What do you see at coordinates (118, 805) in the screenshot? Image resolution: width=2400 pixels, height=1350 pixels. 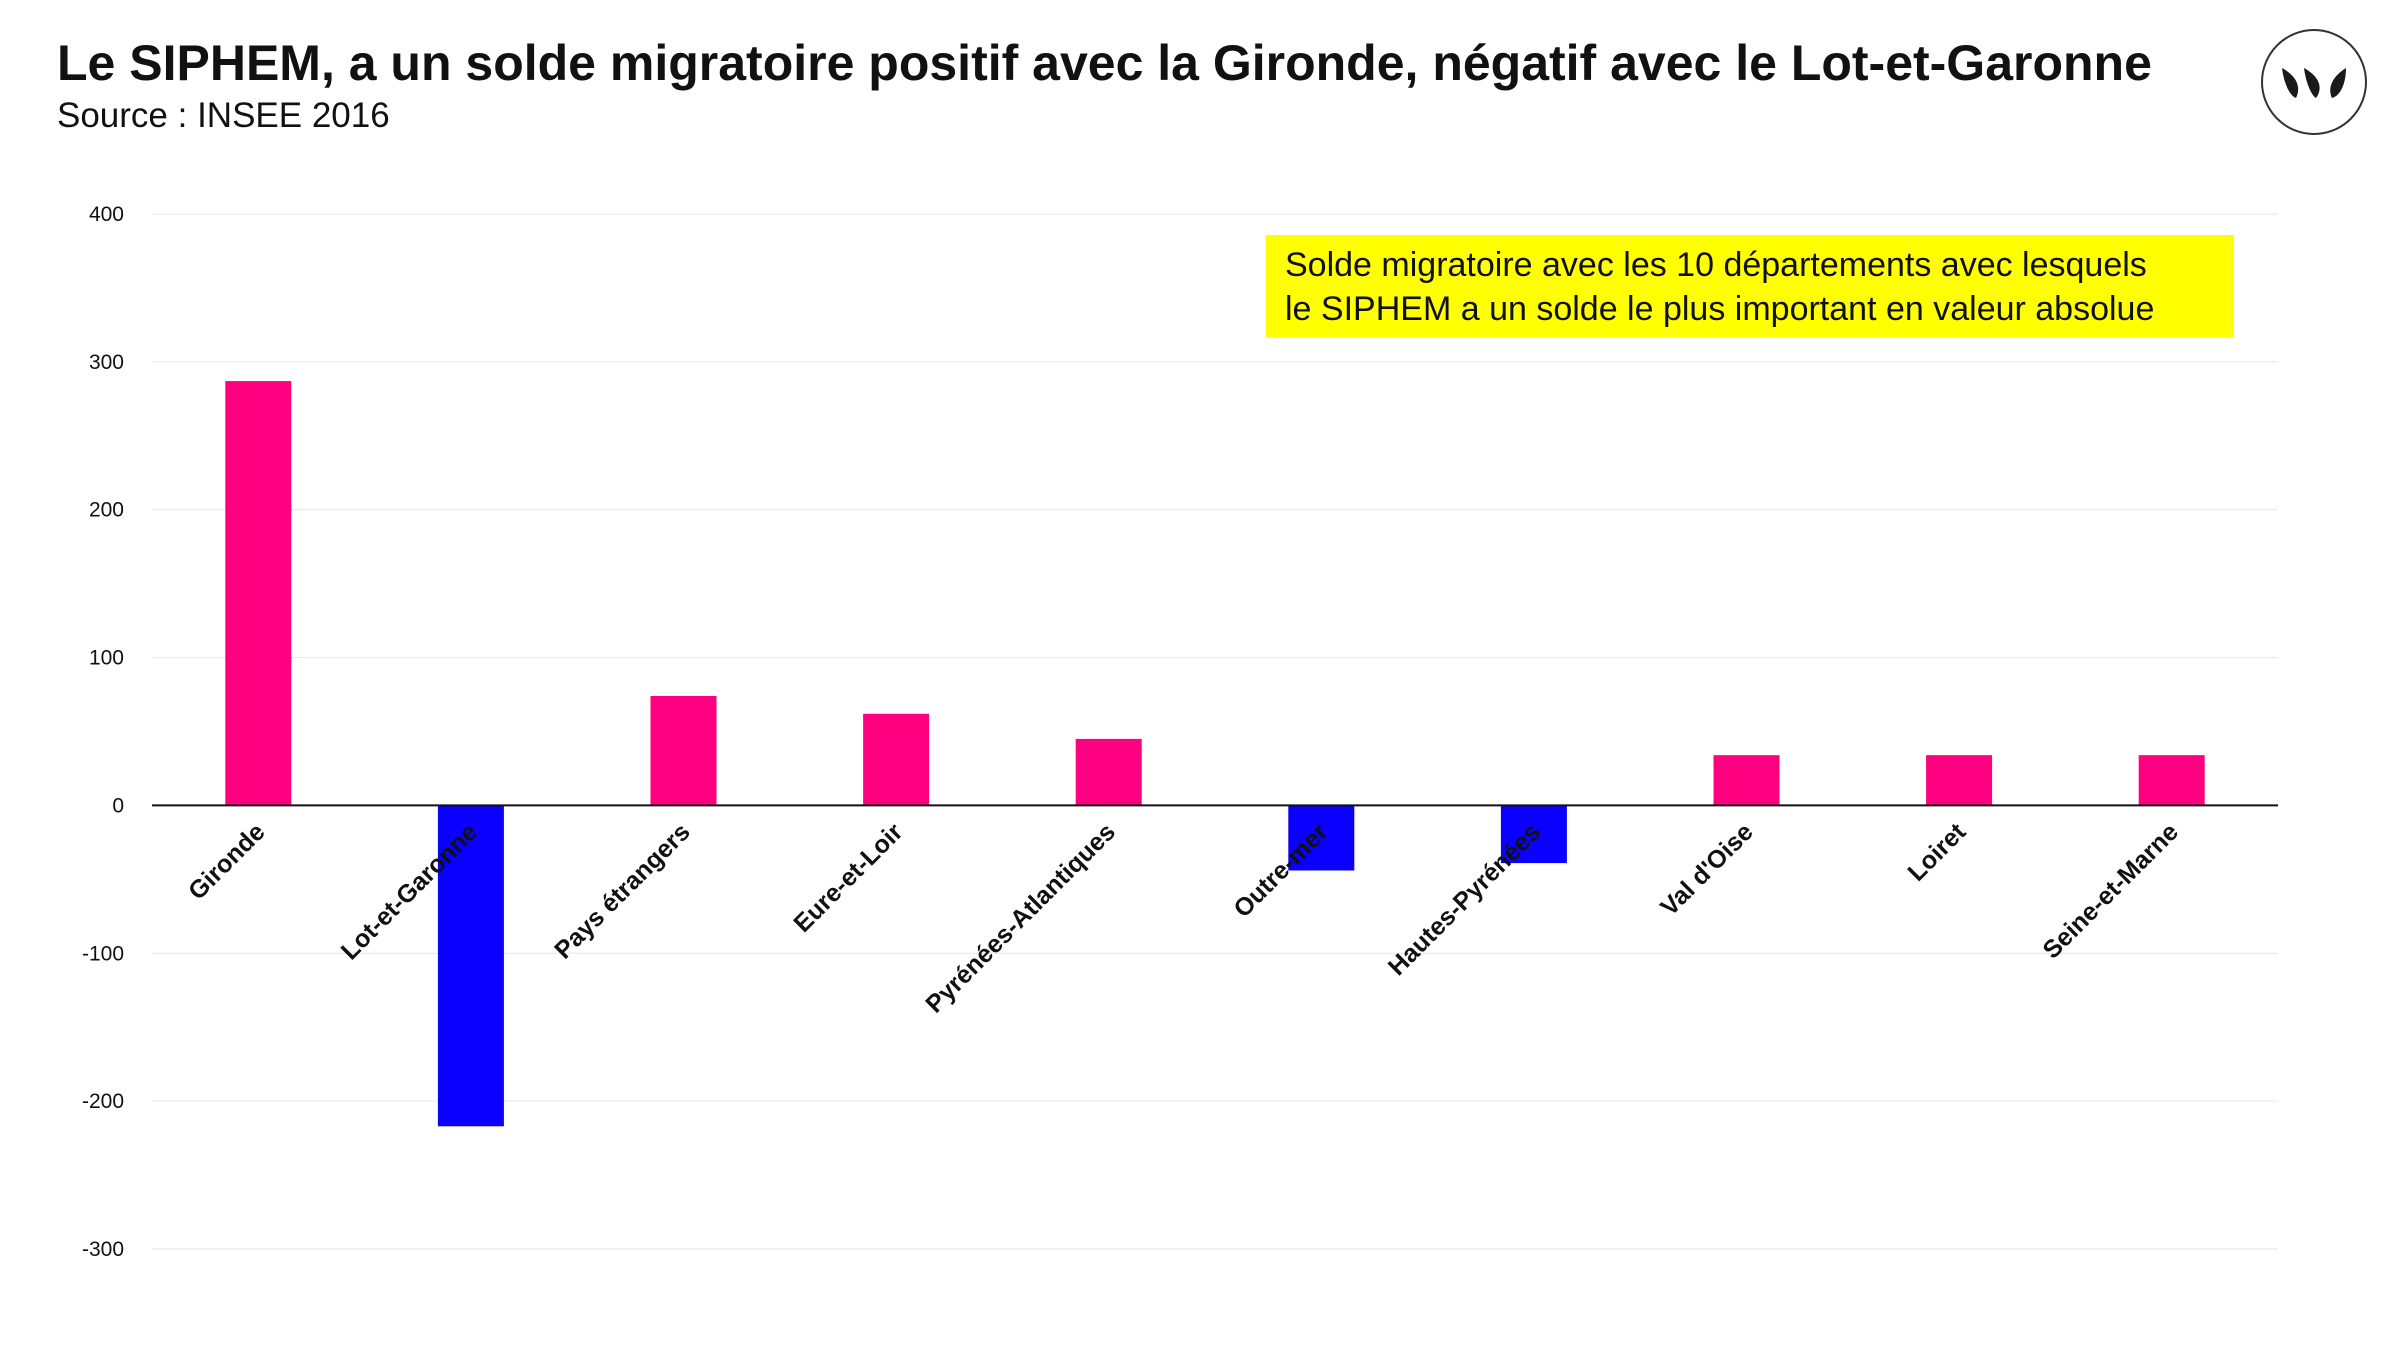 I see `y-tick-label: 0` at bounding box center [118, 805].